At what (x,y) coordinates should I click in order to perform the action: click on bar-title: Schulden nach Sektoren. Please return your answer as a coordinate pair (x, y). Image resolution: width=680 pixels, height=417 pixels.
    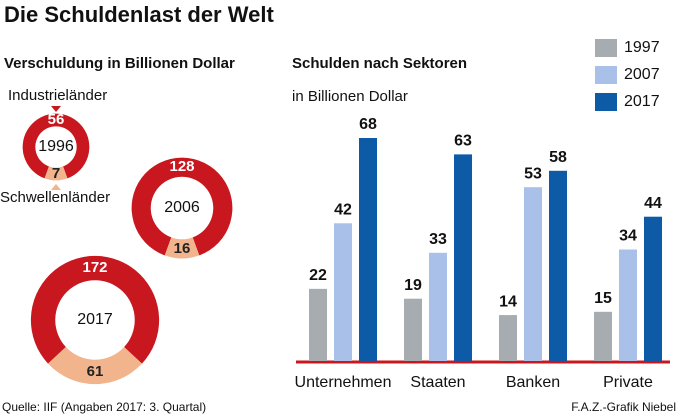
    Looking at the image, I should click on (379, 63).